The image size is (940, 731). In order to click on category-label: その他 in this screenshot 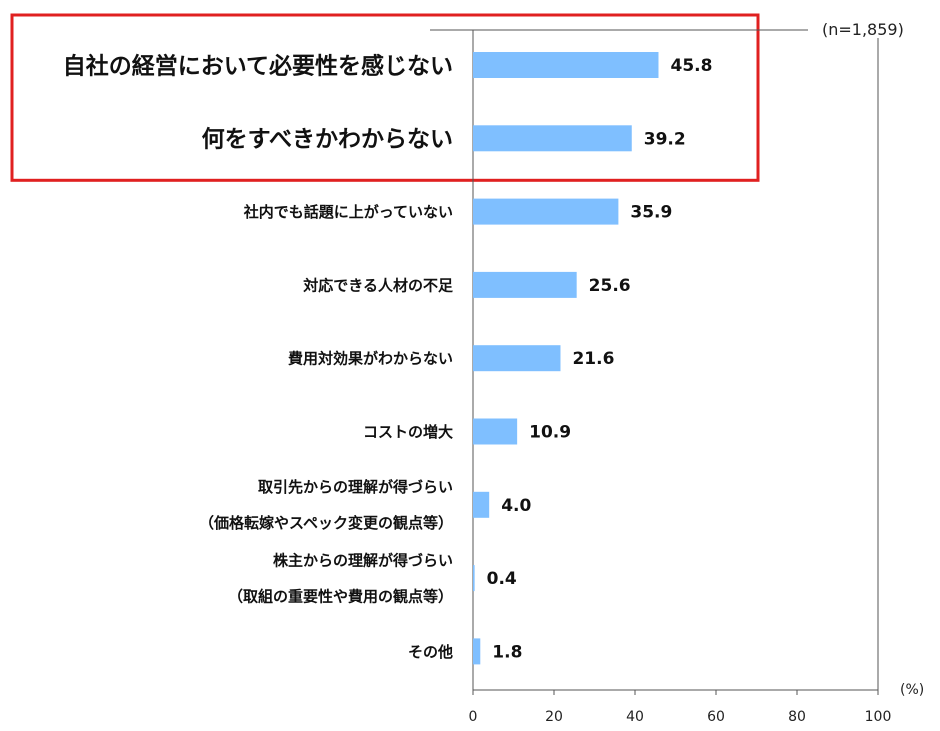, I will do `click(430, 652)`.